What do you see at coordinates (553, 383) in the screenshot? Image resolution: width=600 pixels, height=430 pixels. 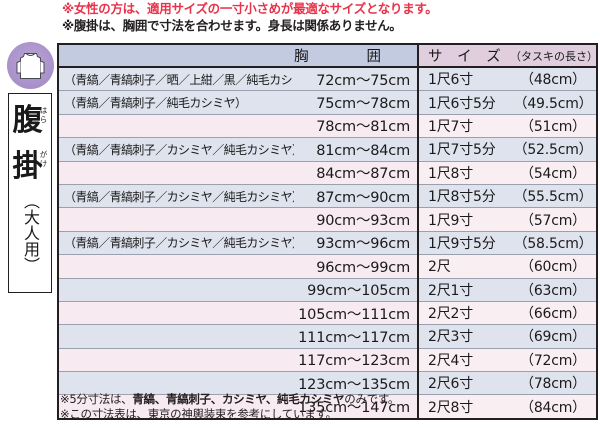 I see `cell-tasuki: （78cm）` at bounding box center [553, 383].